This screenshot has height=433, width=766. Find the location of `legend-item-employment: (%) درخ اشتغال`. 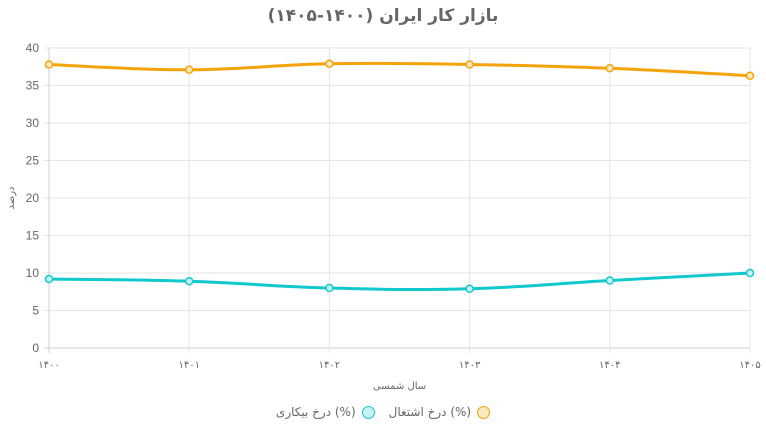

legend-item-employment: (%) درخ اشتغال is located at coordinates (439, 412).